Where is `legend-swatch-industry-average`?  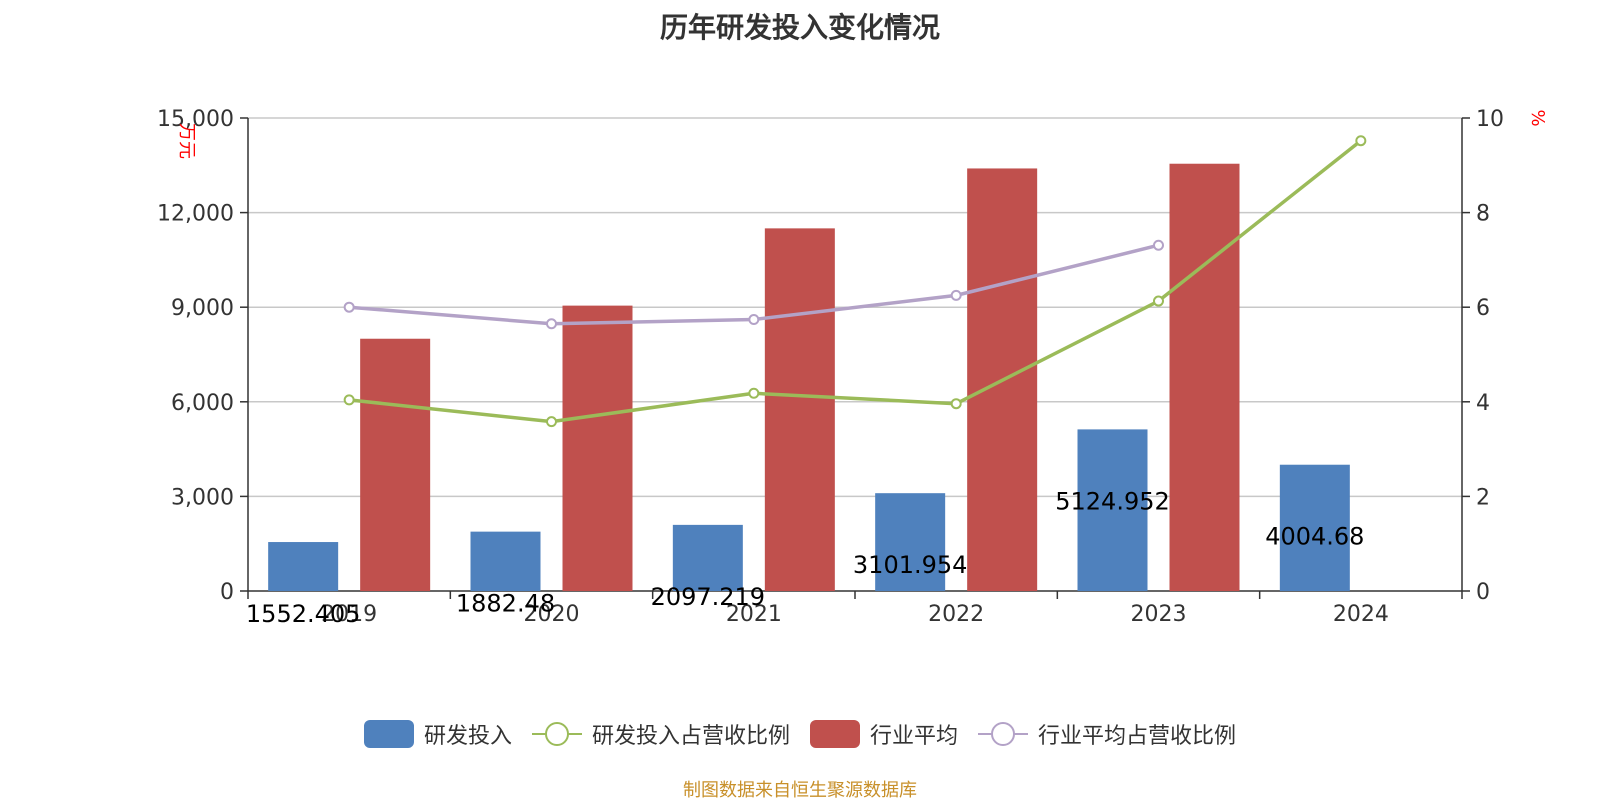 legend-swatch-industry-average is located at coordinates (835, 734).